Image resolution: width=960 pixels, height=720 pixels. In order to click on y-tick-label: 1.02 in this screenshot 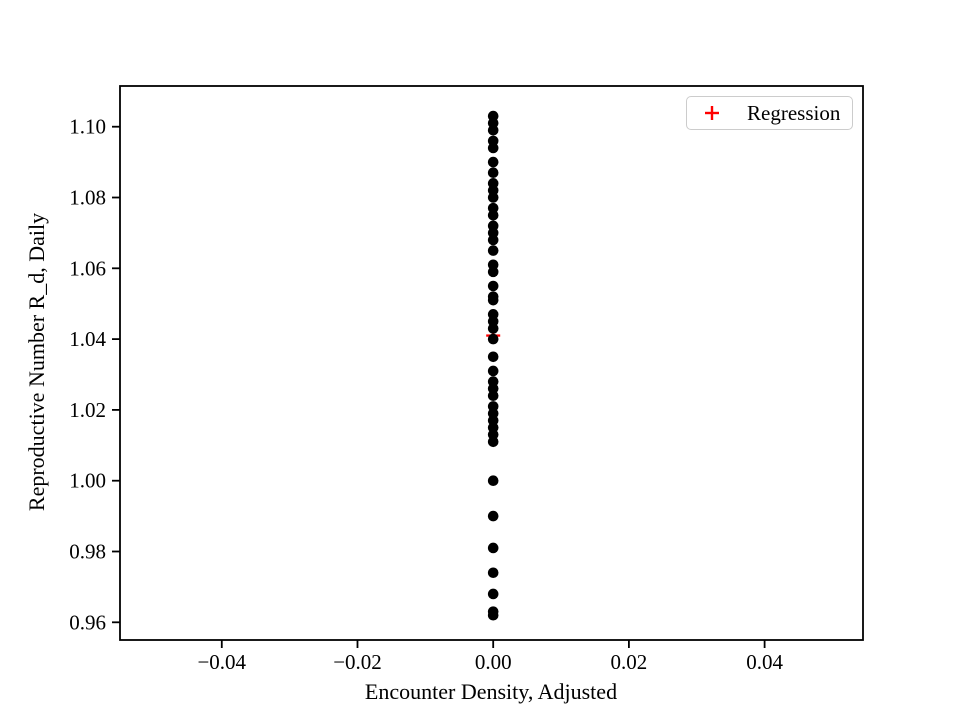, I will do `click(87, 410)`.